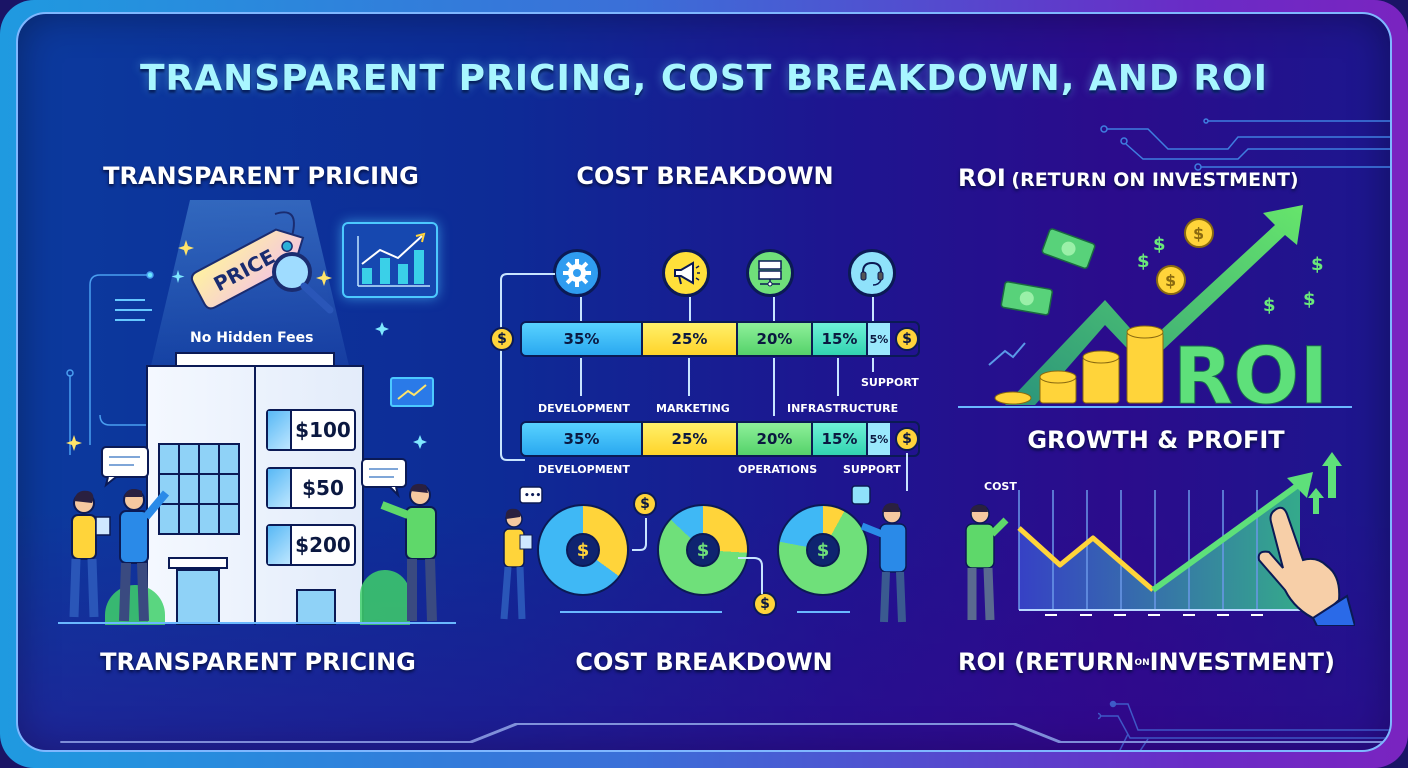 The width and height of the screenshot is (1408, 768). What do you see at coordinates (987, 562) in the screenshot?
I see `person-pointing-illustration` at bounding box center [987, 562].